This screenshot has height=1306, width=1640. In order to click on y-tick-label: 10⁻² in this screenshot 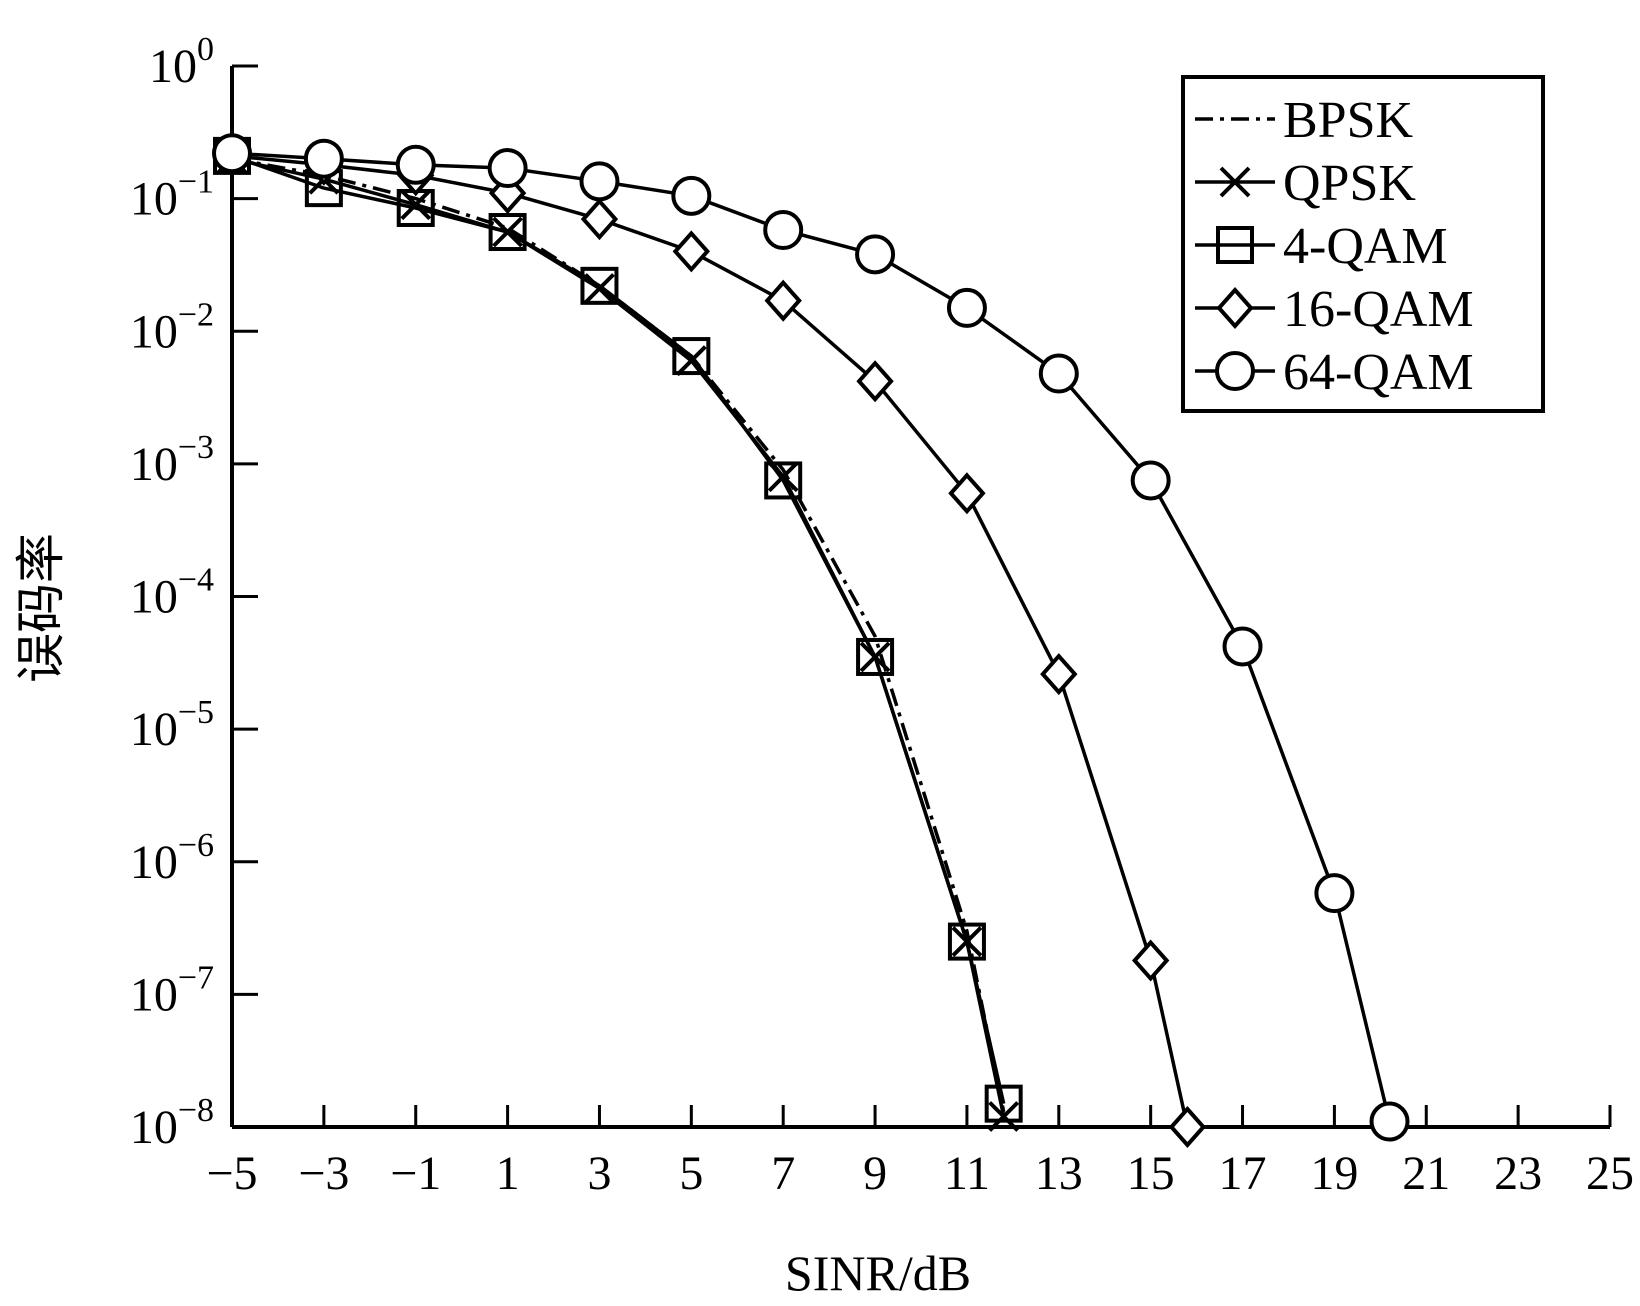, I will do `click(172, 327)`.